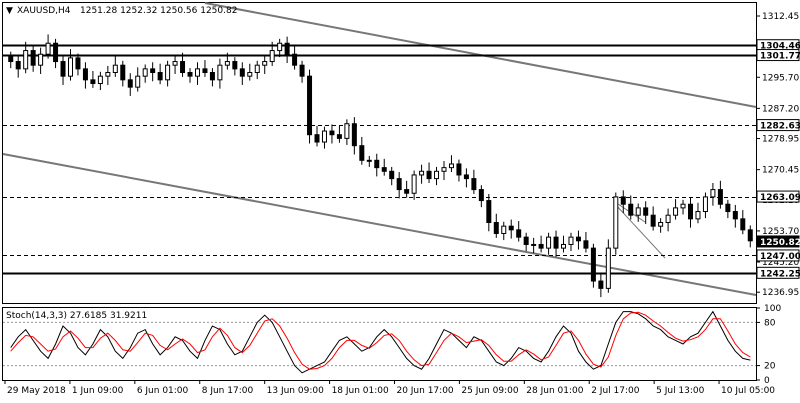  I want to click on y-tick-label: 1287.20, so click(780, 109).